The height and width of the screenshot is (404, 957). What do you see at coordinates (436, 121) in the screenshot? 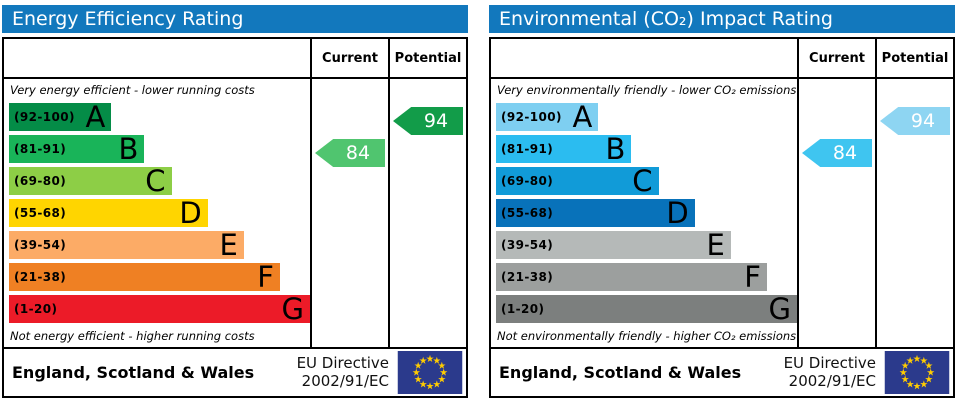
I see `energy-potential-value: 94` at bounding box center [436, 121].